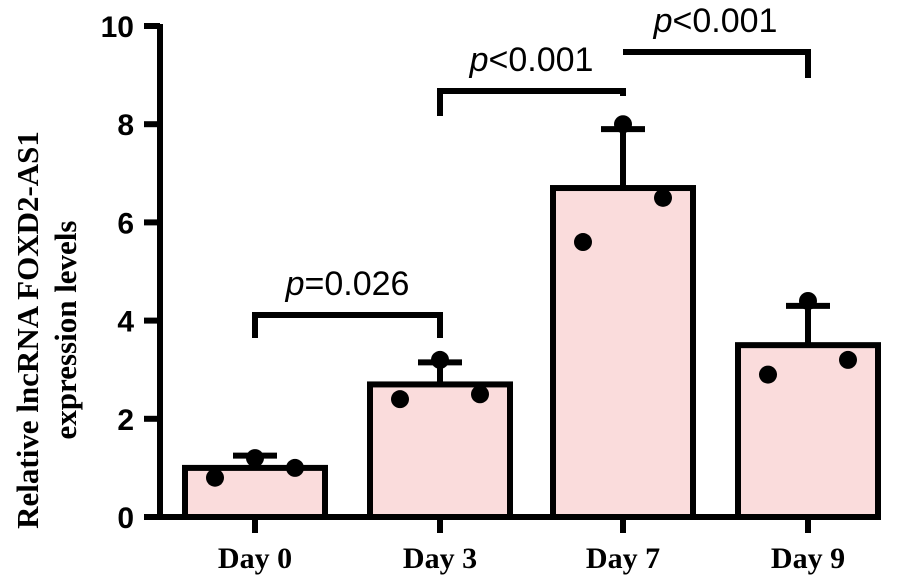  I want to click on y-axis-title-line-1: Relative lncRNA FOXD2-AS1, so click(27, 330).